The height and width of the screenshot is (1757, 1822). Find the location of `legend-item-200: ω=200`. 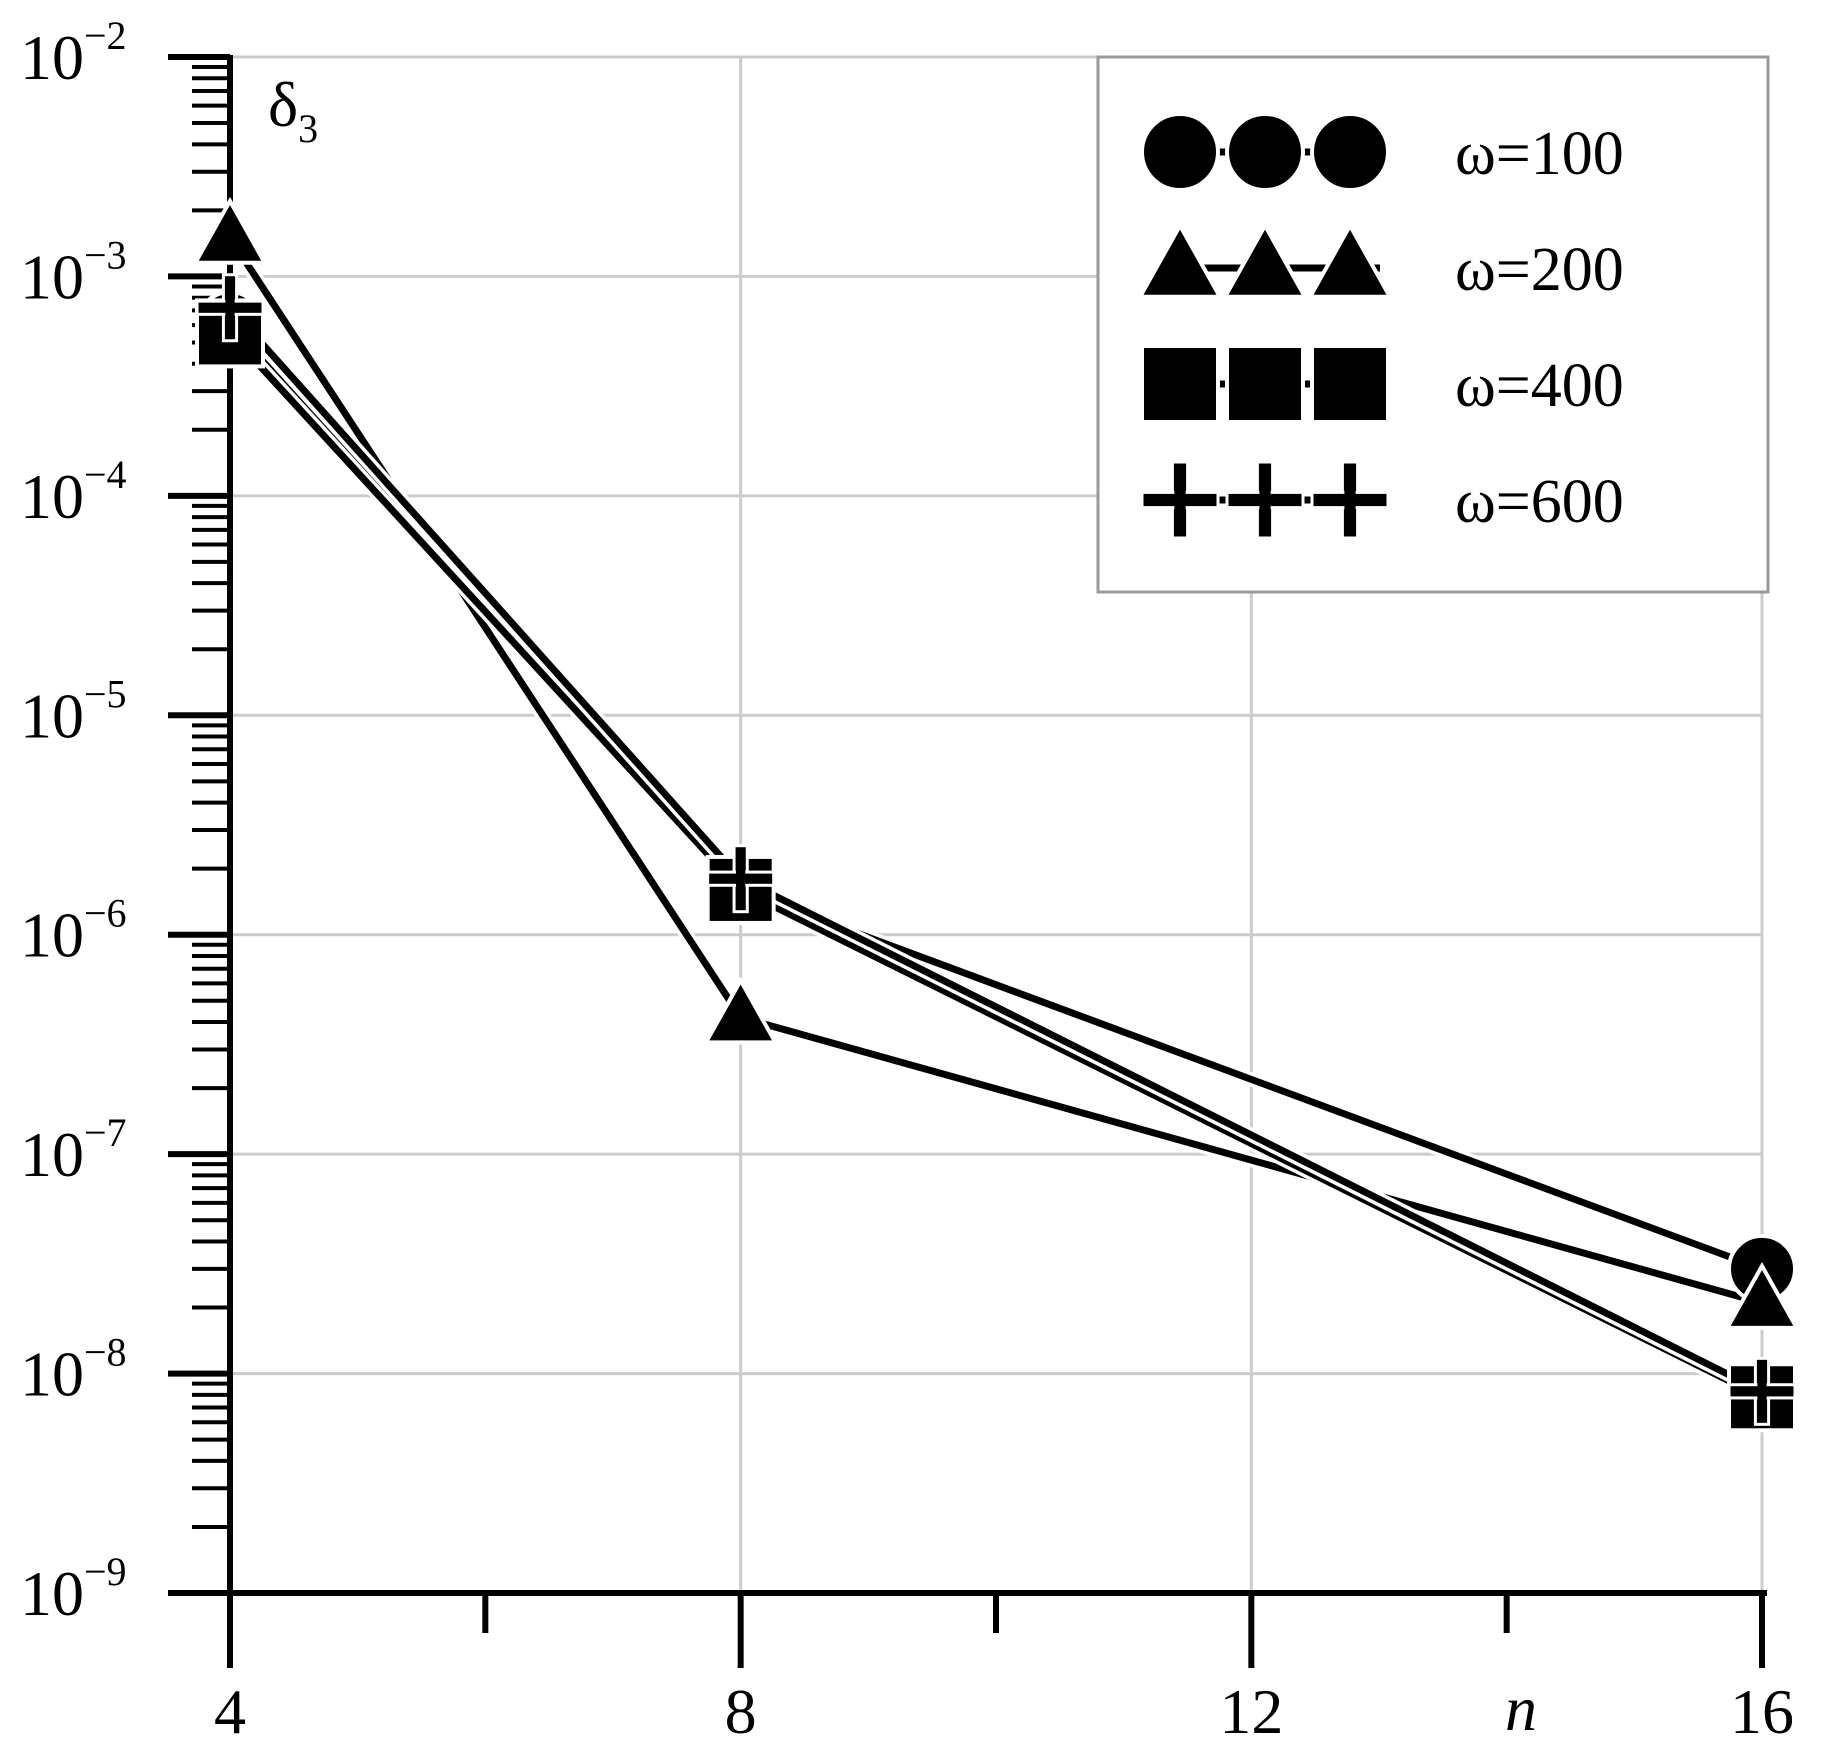

legend-item-200: ω=200 is located at coordinates (1380, 262).